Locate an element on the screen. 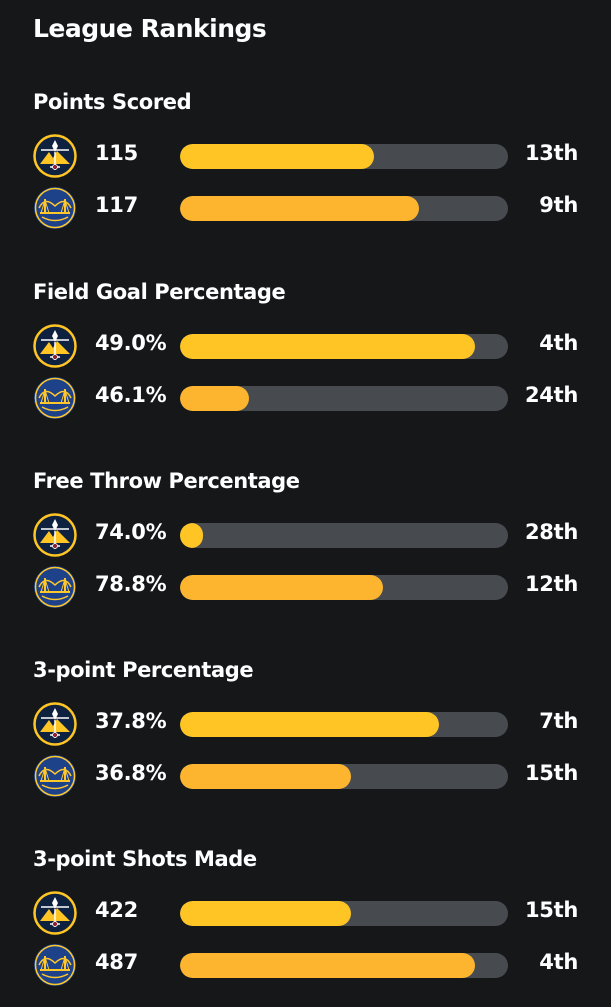 The height and width of the screenshot is (1007, 611). category-title: 3-point Shots Made is located at coordinates (145, 859).